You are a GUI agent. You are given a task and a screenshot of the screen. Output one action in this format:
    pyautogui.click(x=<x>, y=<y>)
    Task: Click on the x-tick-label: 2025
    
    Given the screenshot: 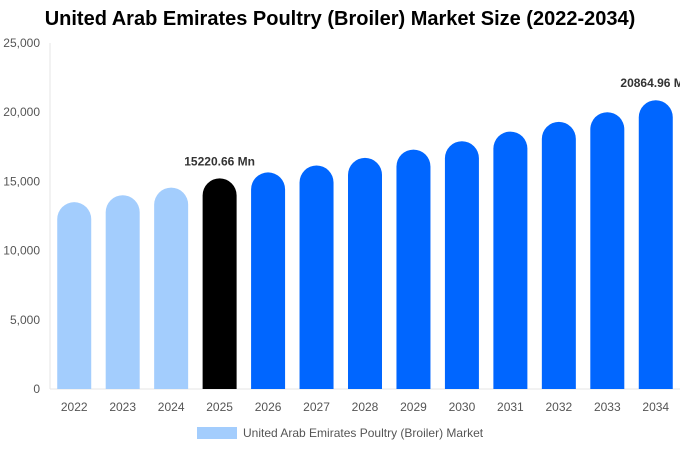 What is the action you would take?
    pyautogui.click(x=219, y=407)
    